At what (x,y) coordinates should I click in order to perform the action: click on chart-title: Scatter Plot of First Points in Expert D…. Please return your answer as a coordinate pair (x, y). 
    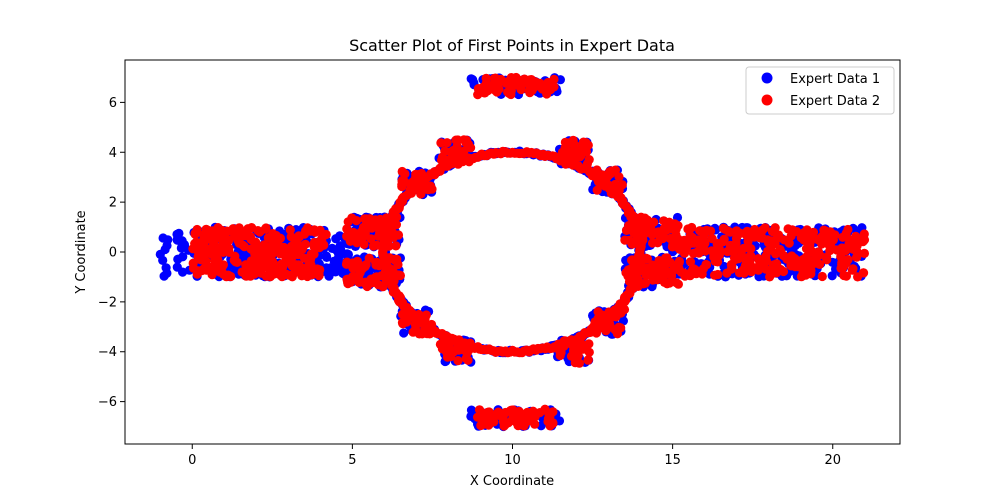
    Looking at the image, I should click on (512, 45).